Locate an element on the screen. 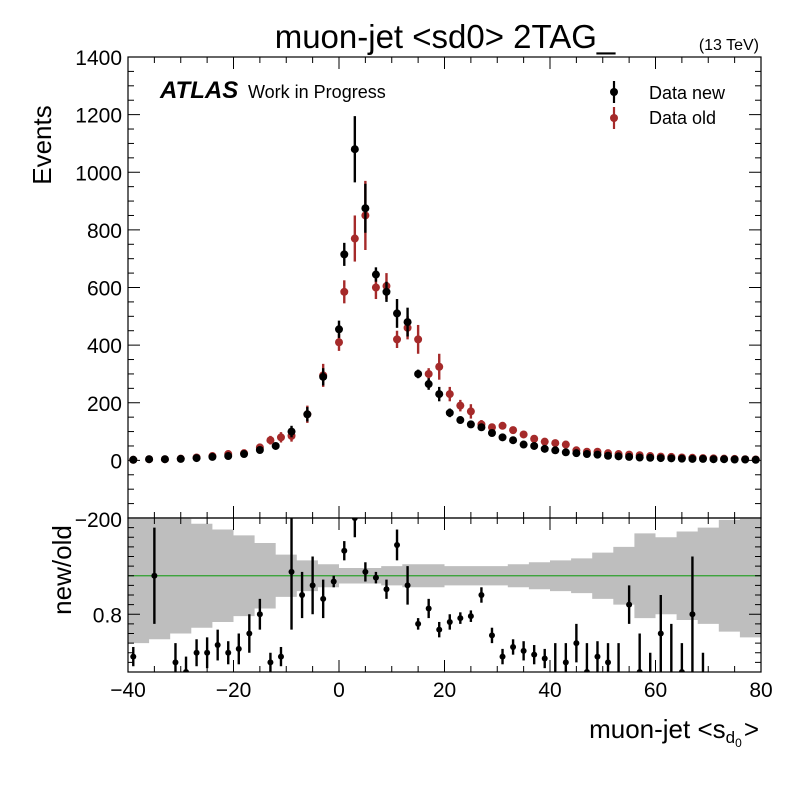 This screenshot has width=800, height=800. y-tick-label: 600 is located at coordinates (104, 289).